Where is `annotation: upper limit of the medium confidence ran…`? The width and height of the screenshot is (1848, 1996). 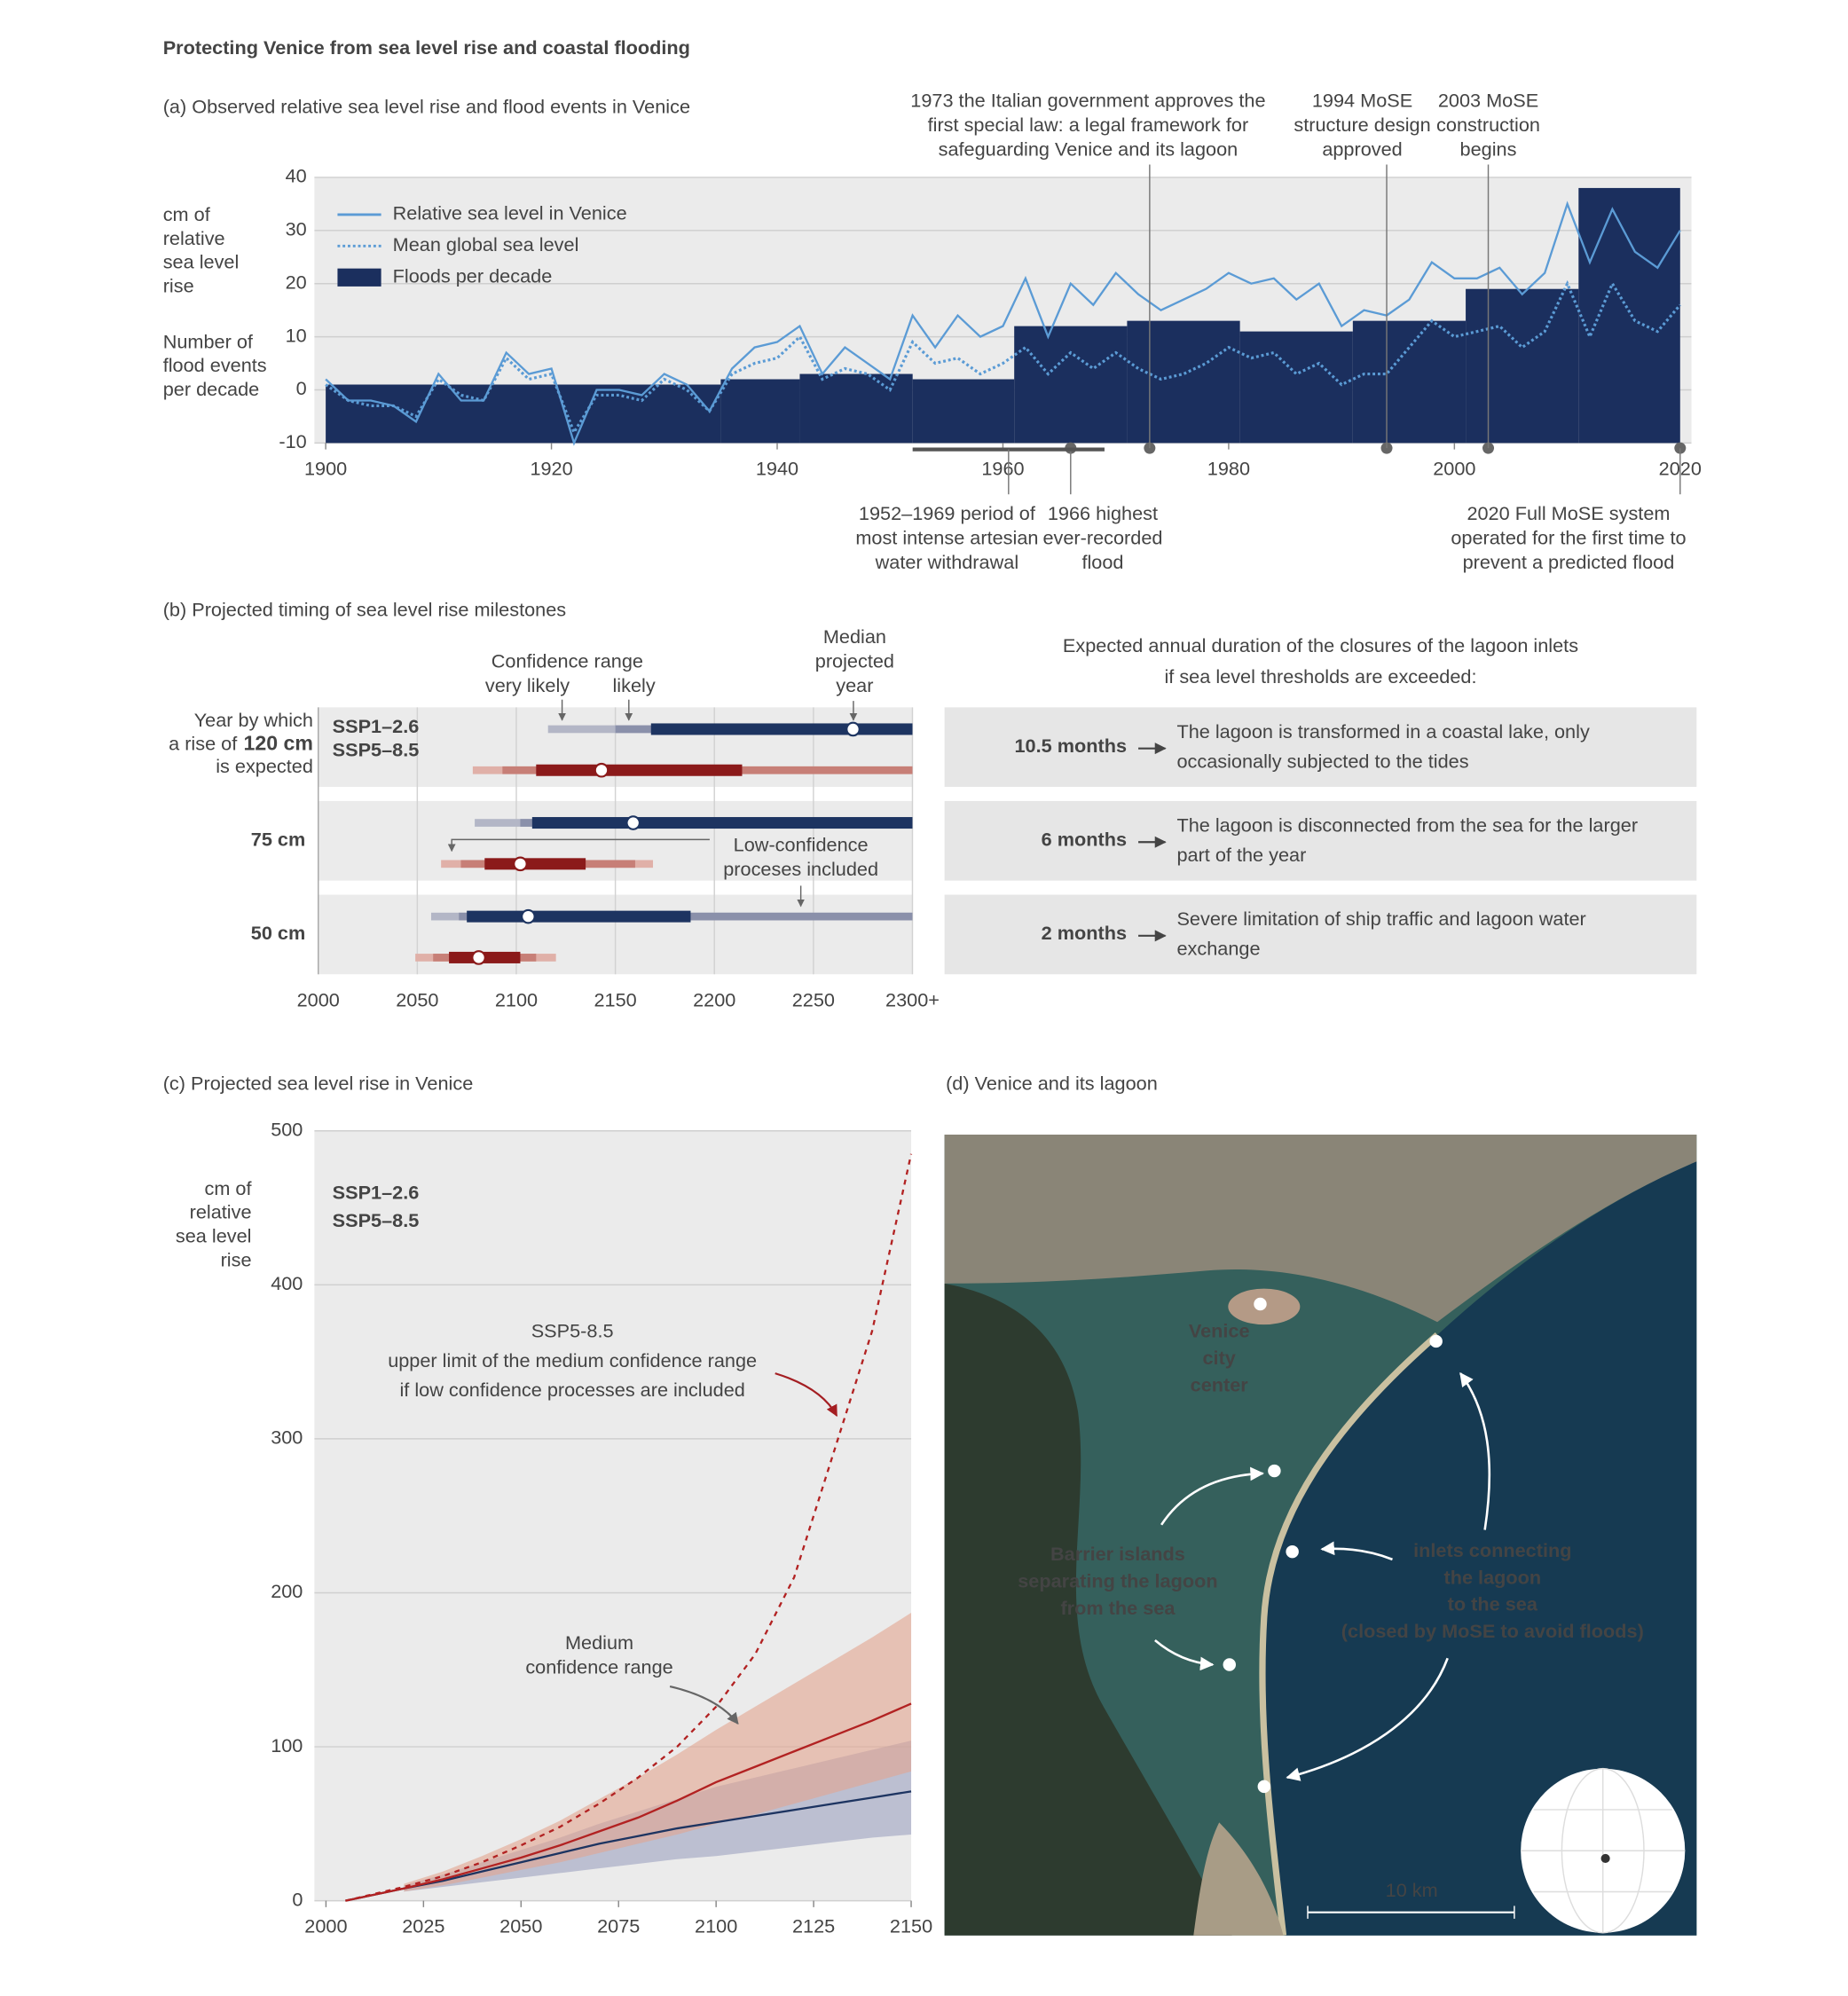 annotation: upper limit of the medium confidence ran… is located at coordinates (572, 1360).